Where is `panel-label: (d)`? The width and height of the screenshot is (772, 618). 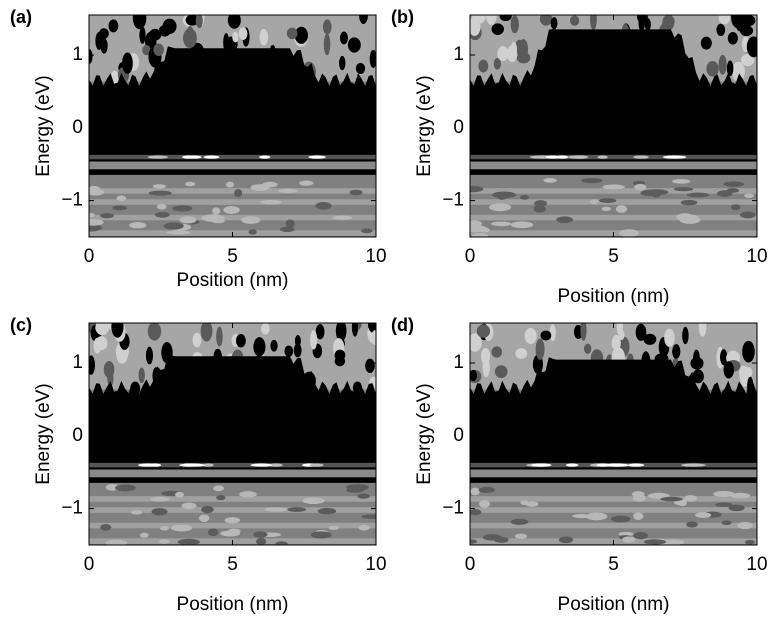 panel-label: (d) is located at coordinates (402, 325).